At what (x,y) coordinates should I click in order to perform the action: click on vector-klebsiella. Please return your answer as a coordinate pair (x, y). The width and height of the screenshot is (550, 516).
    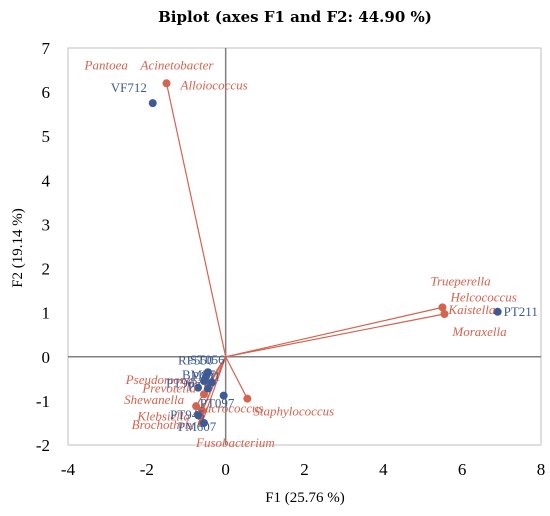
    Looking at the image, I should click on (213, 386).